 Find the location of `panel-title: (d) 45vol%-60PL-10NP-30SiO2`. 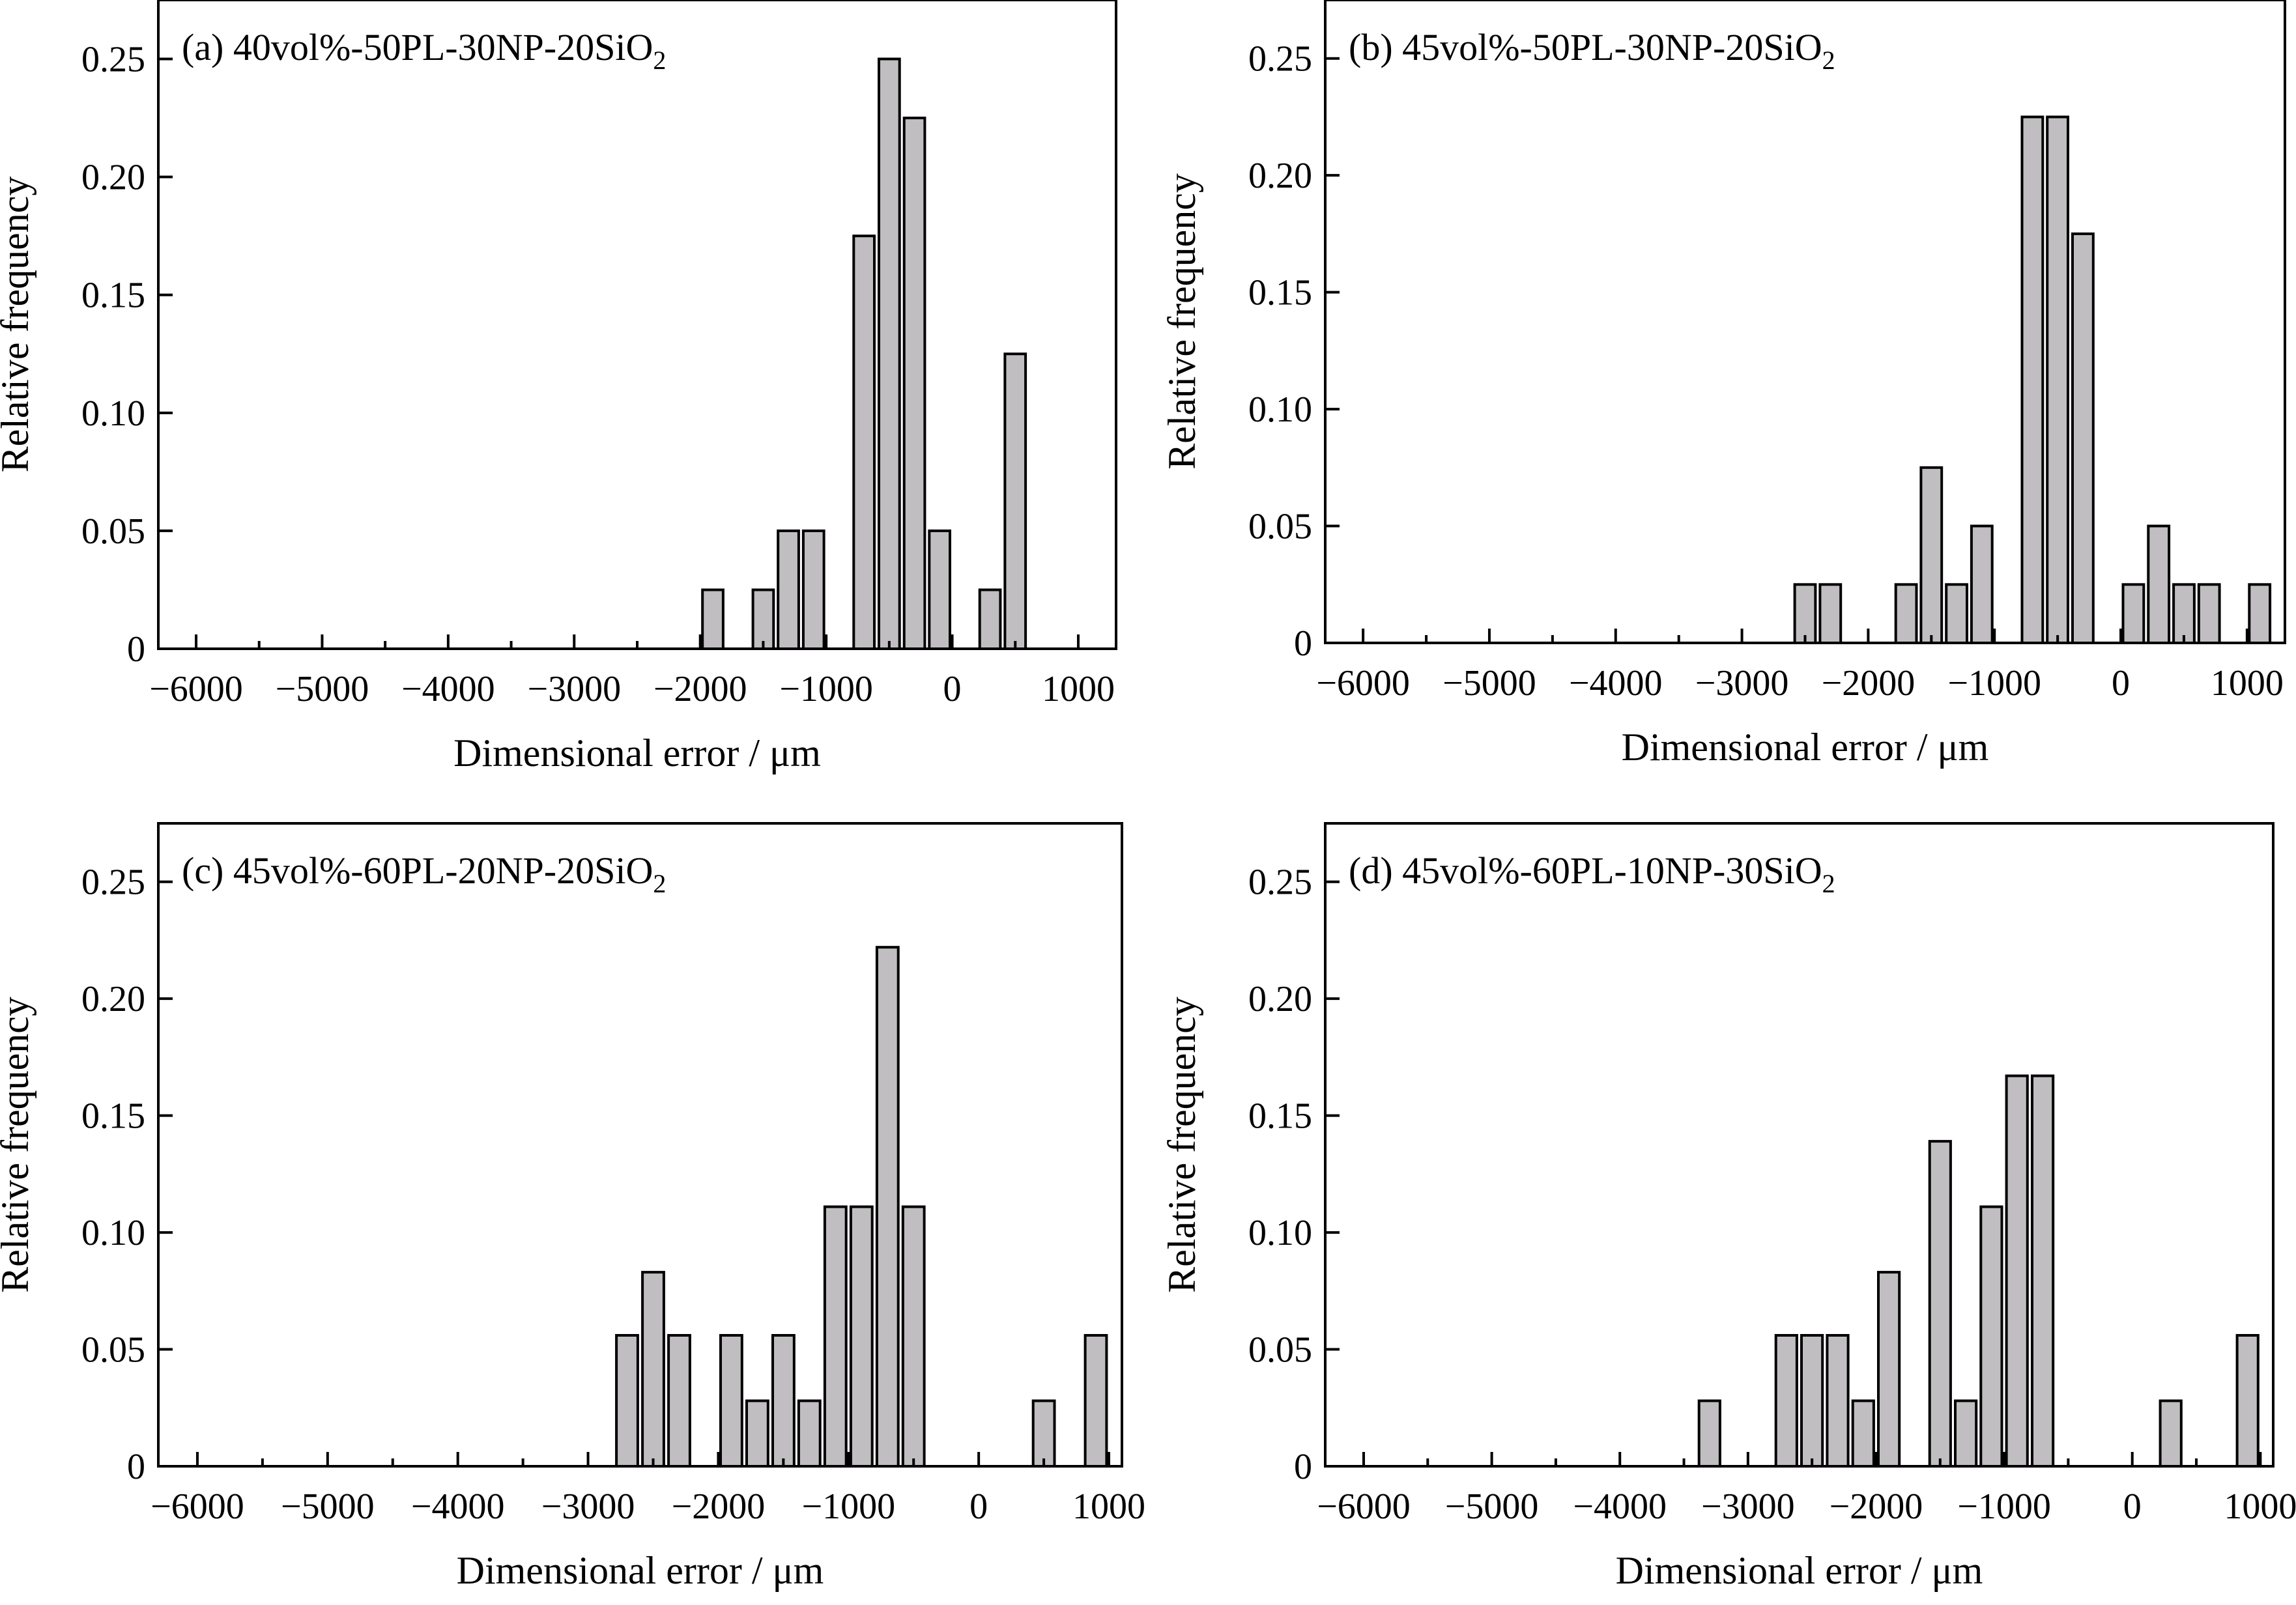

panel-title: (d) 45vol%-60PL-10NP-30SiO2 is located at coordinates (1592, 873).